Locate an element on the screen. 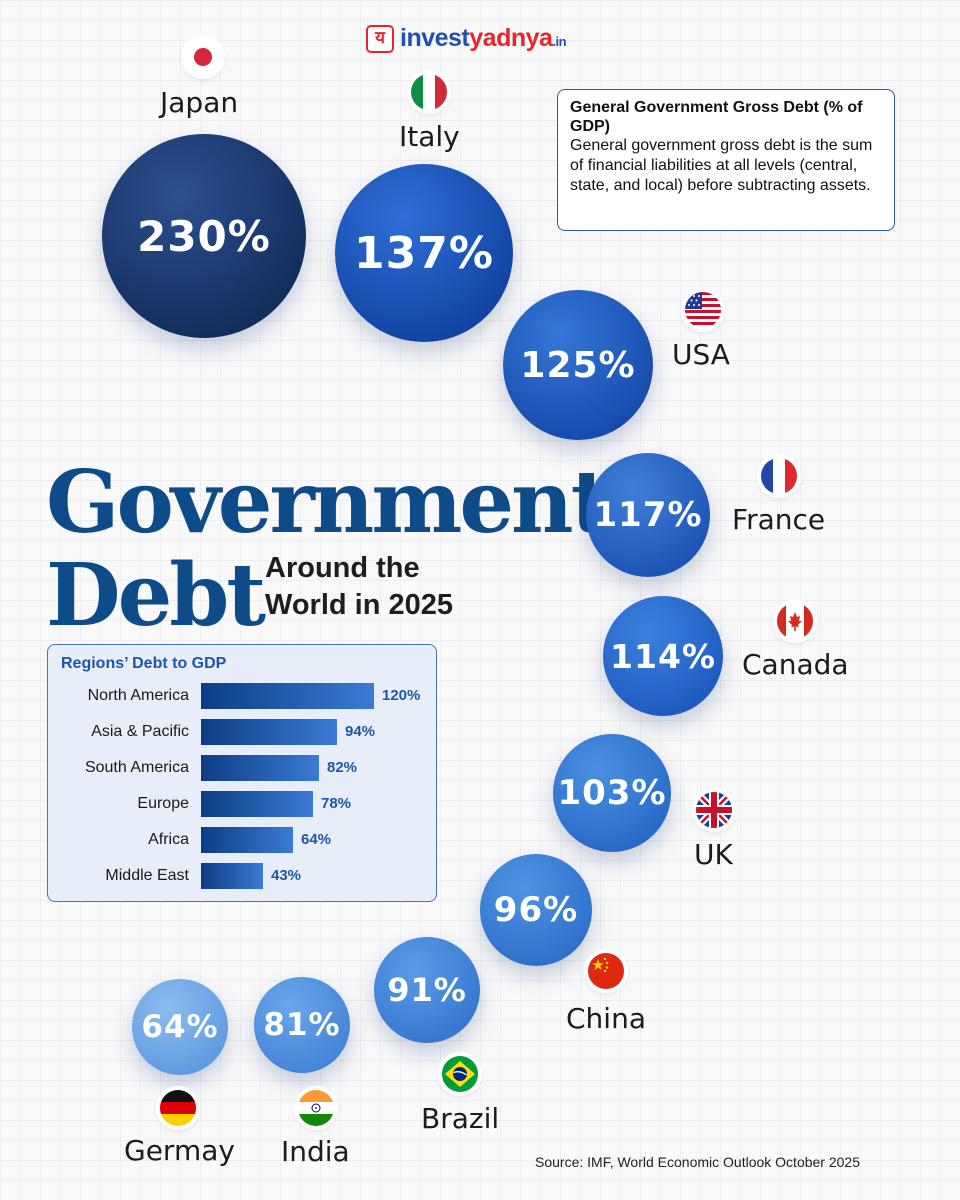  bubble-japan: 230% is located at coordinates (204, 236).